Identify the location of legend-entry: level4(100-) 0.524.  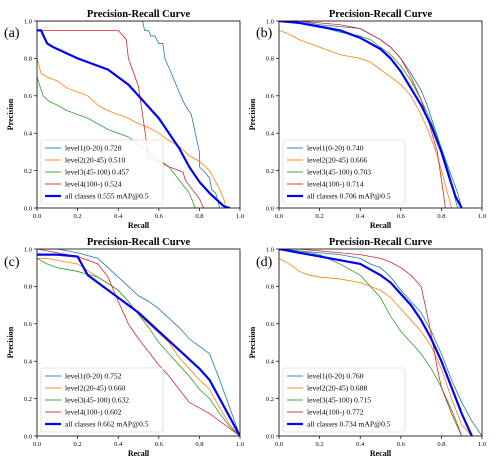
(93, 184).